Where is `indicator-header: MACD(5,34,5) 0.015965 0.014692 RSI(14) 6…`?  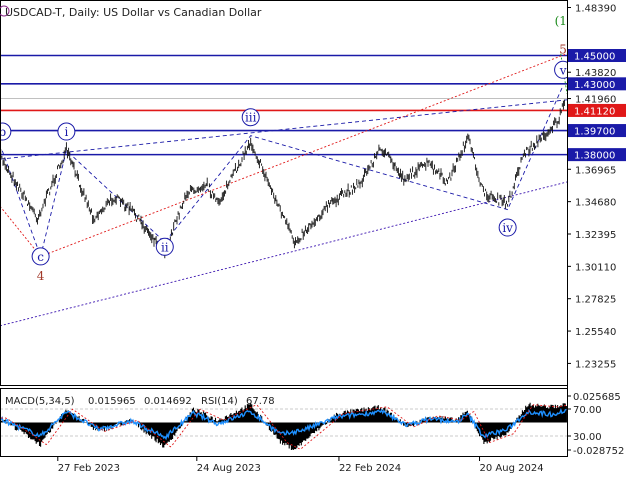
indicator-header: MACD(5,34,5) 0.015965 0.014692 RSI(14) 6… is located at coordinates (140, 401).